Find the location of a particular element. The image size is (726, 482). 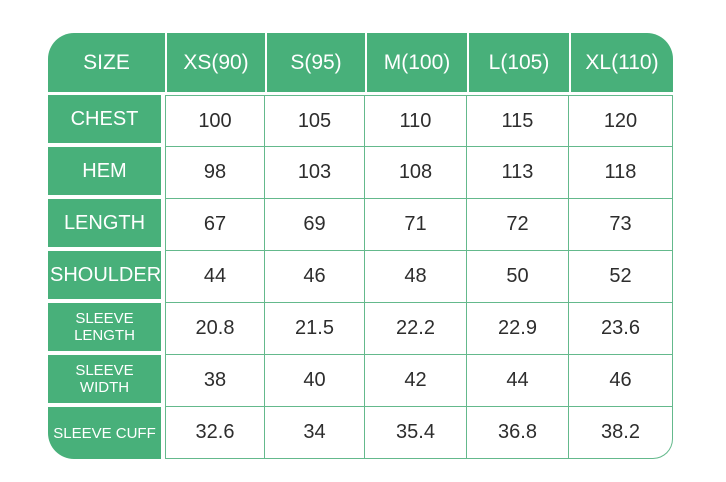

table-cell: 103 is located at coordinates (315, 173).